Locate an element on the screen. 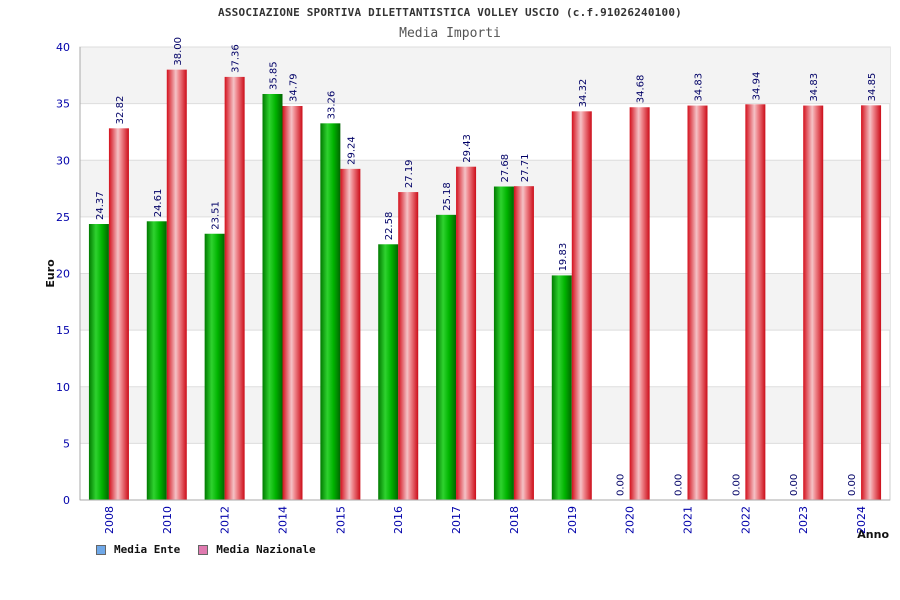 This screenshot has height=600, width=900. y-tick-label: 30 is located at coordinates (63, 160).